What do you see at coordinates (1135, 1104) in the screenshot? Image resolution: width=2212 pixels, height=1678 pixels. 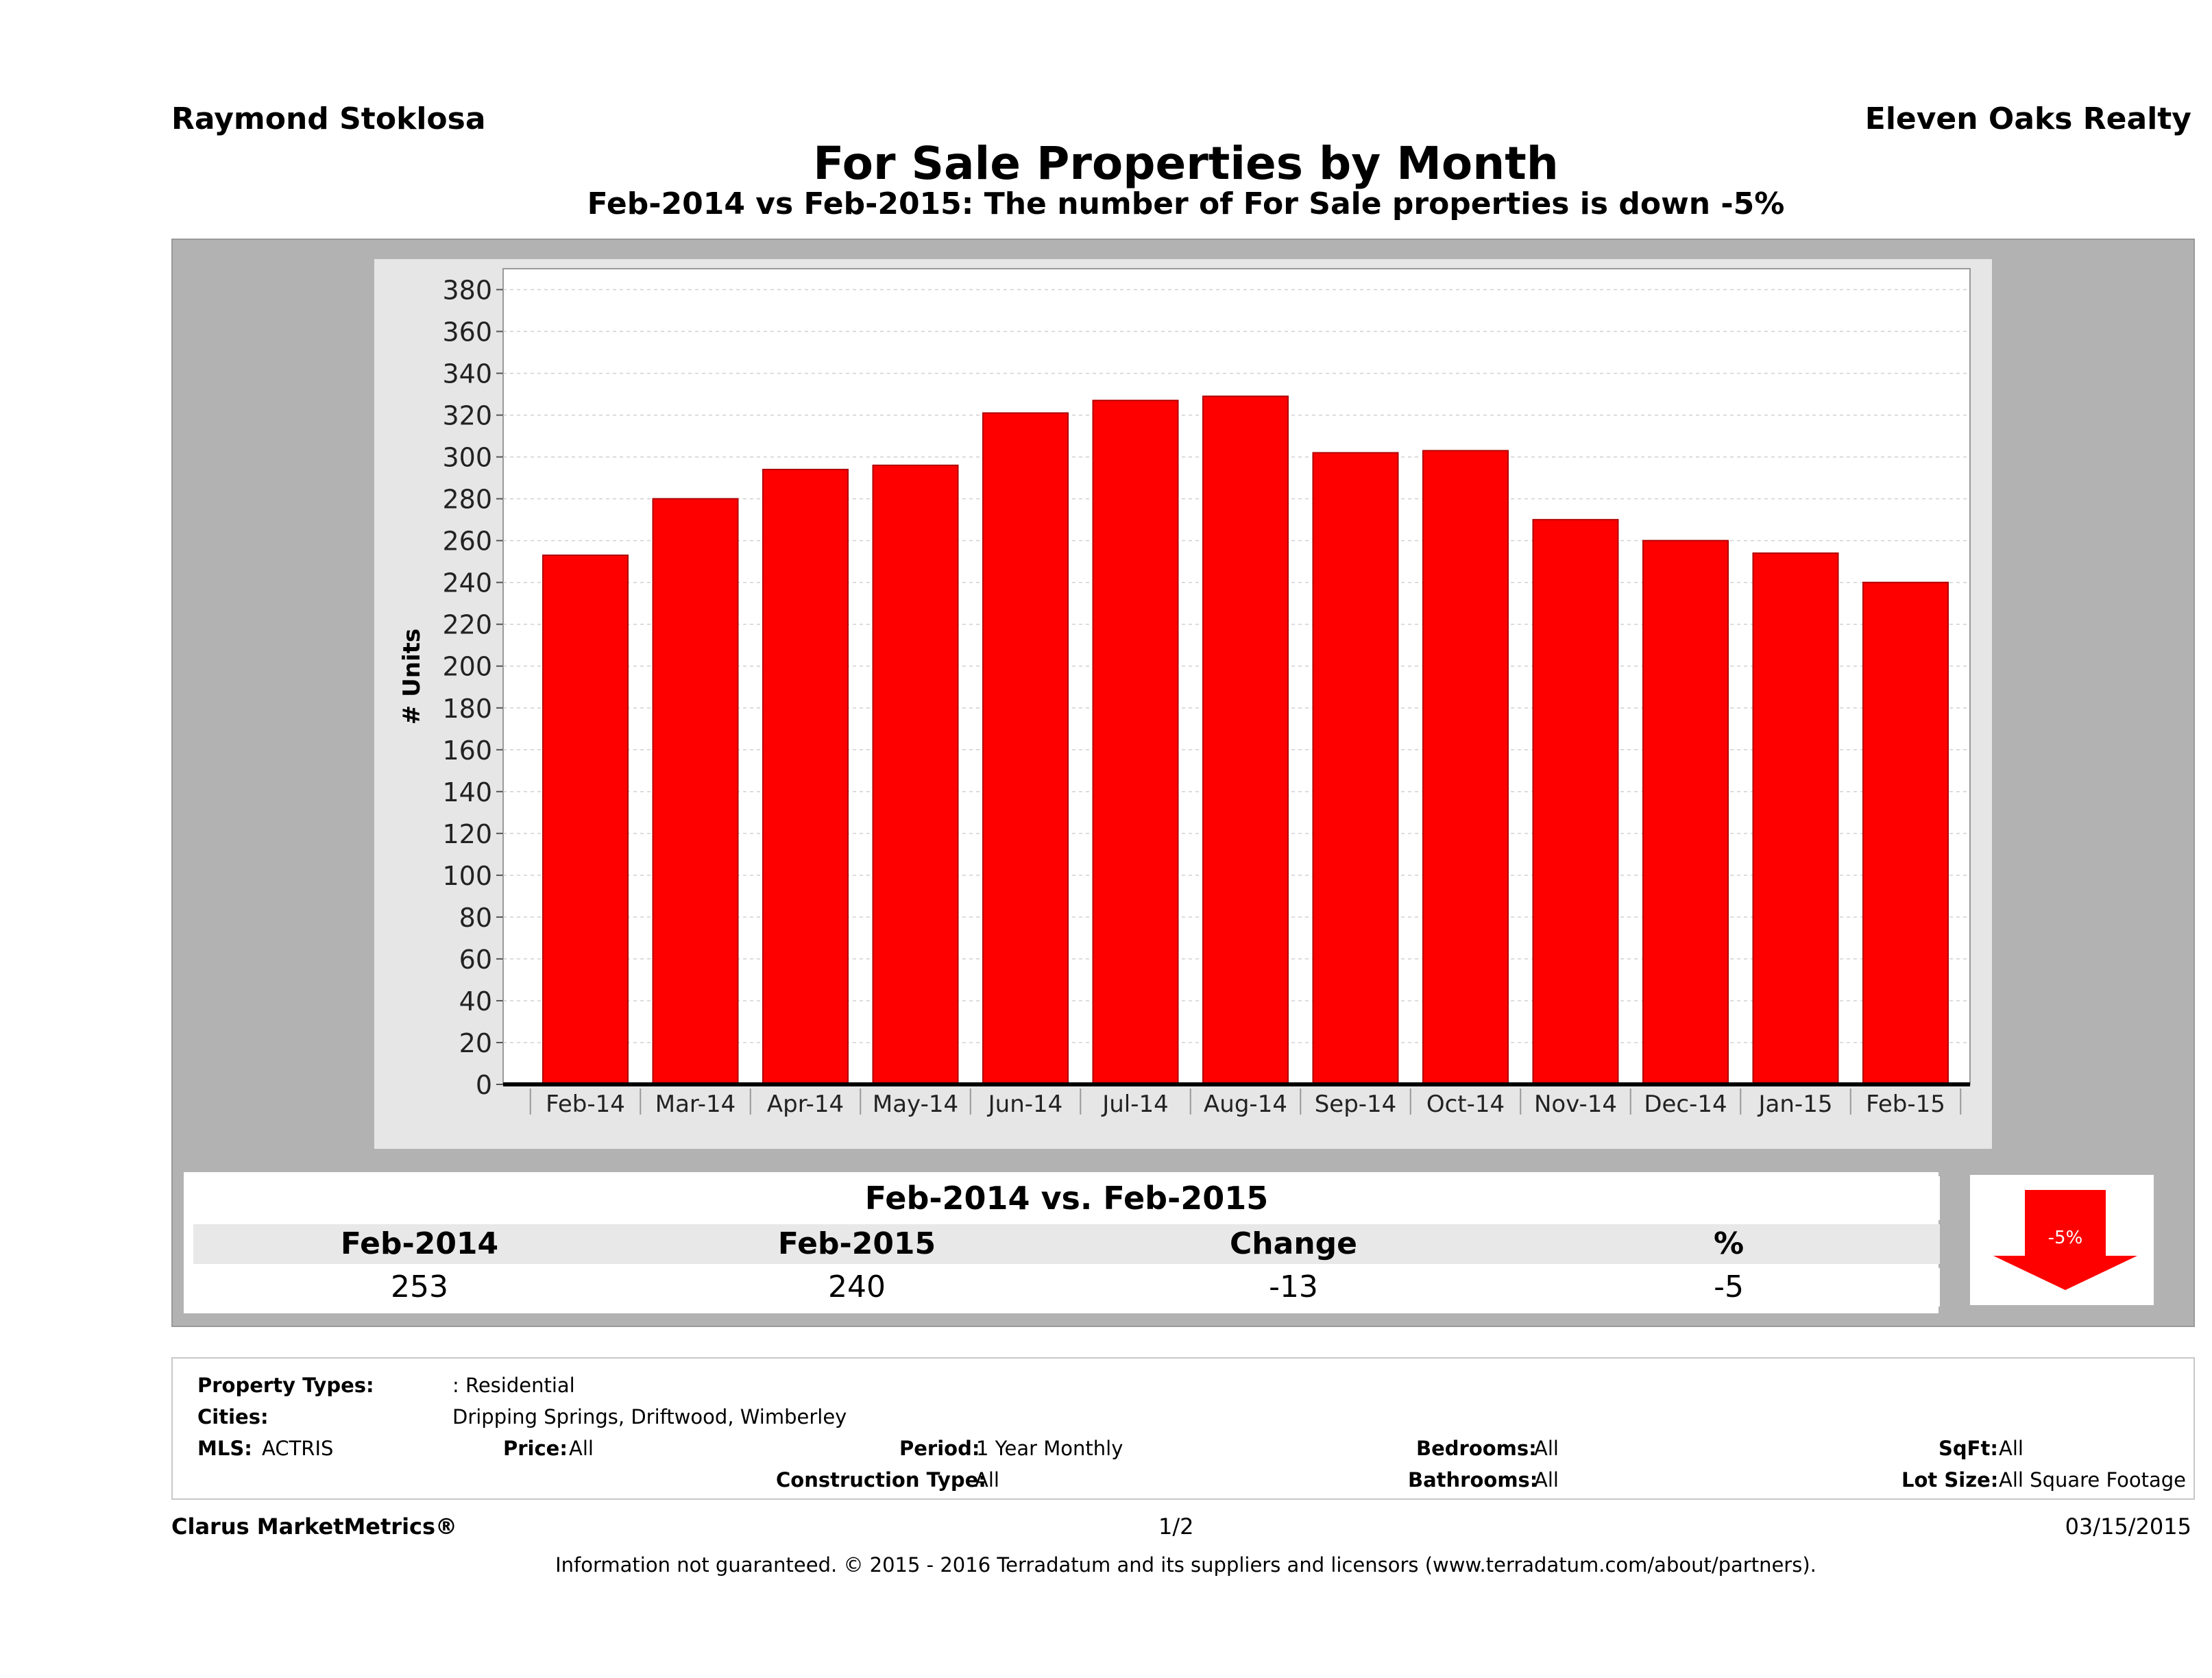 I see `x-tick-label: Jul-14` at bounding box center [1135, 1104].